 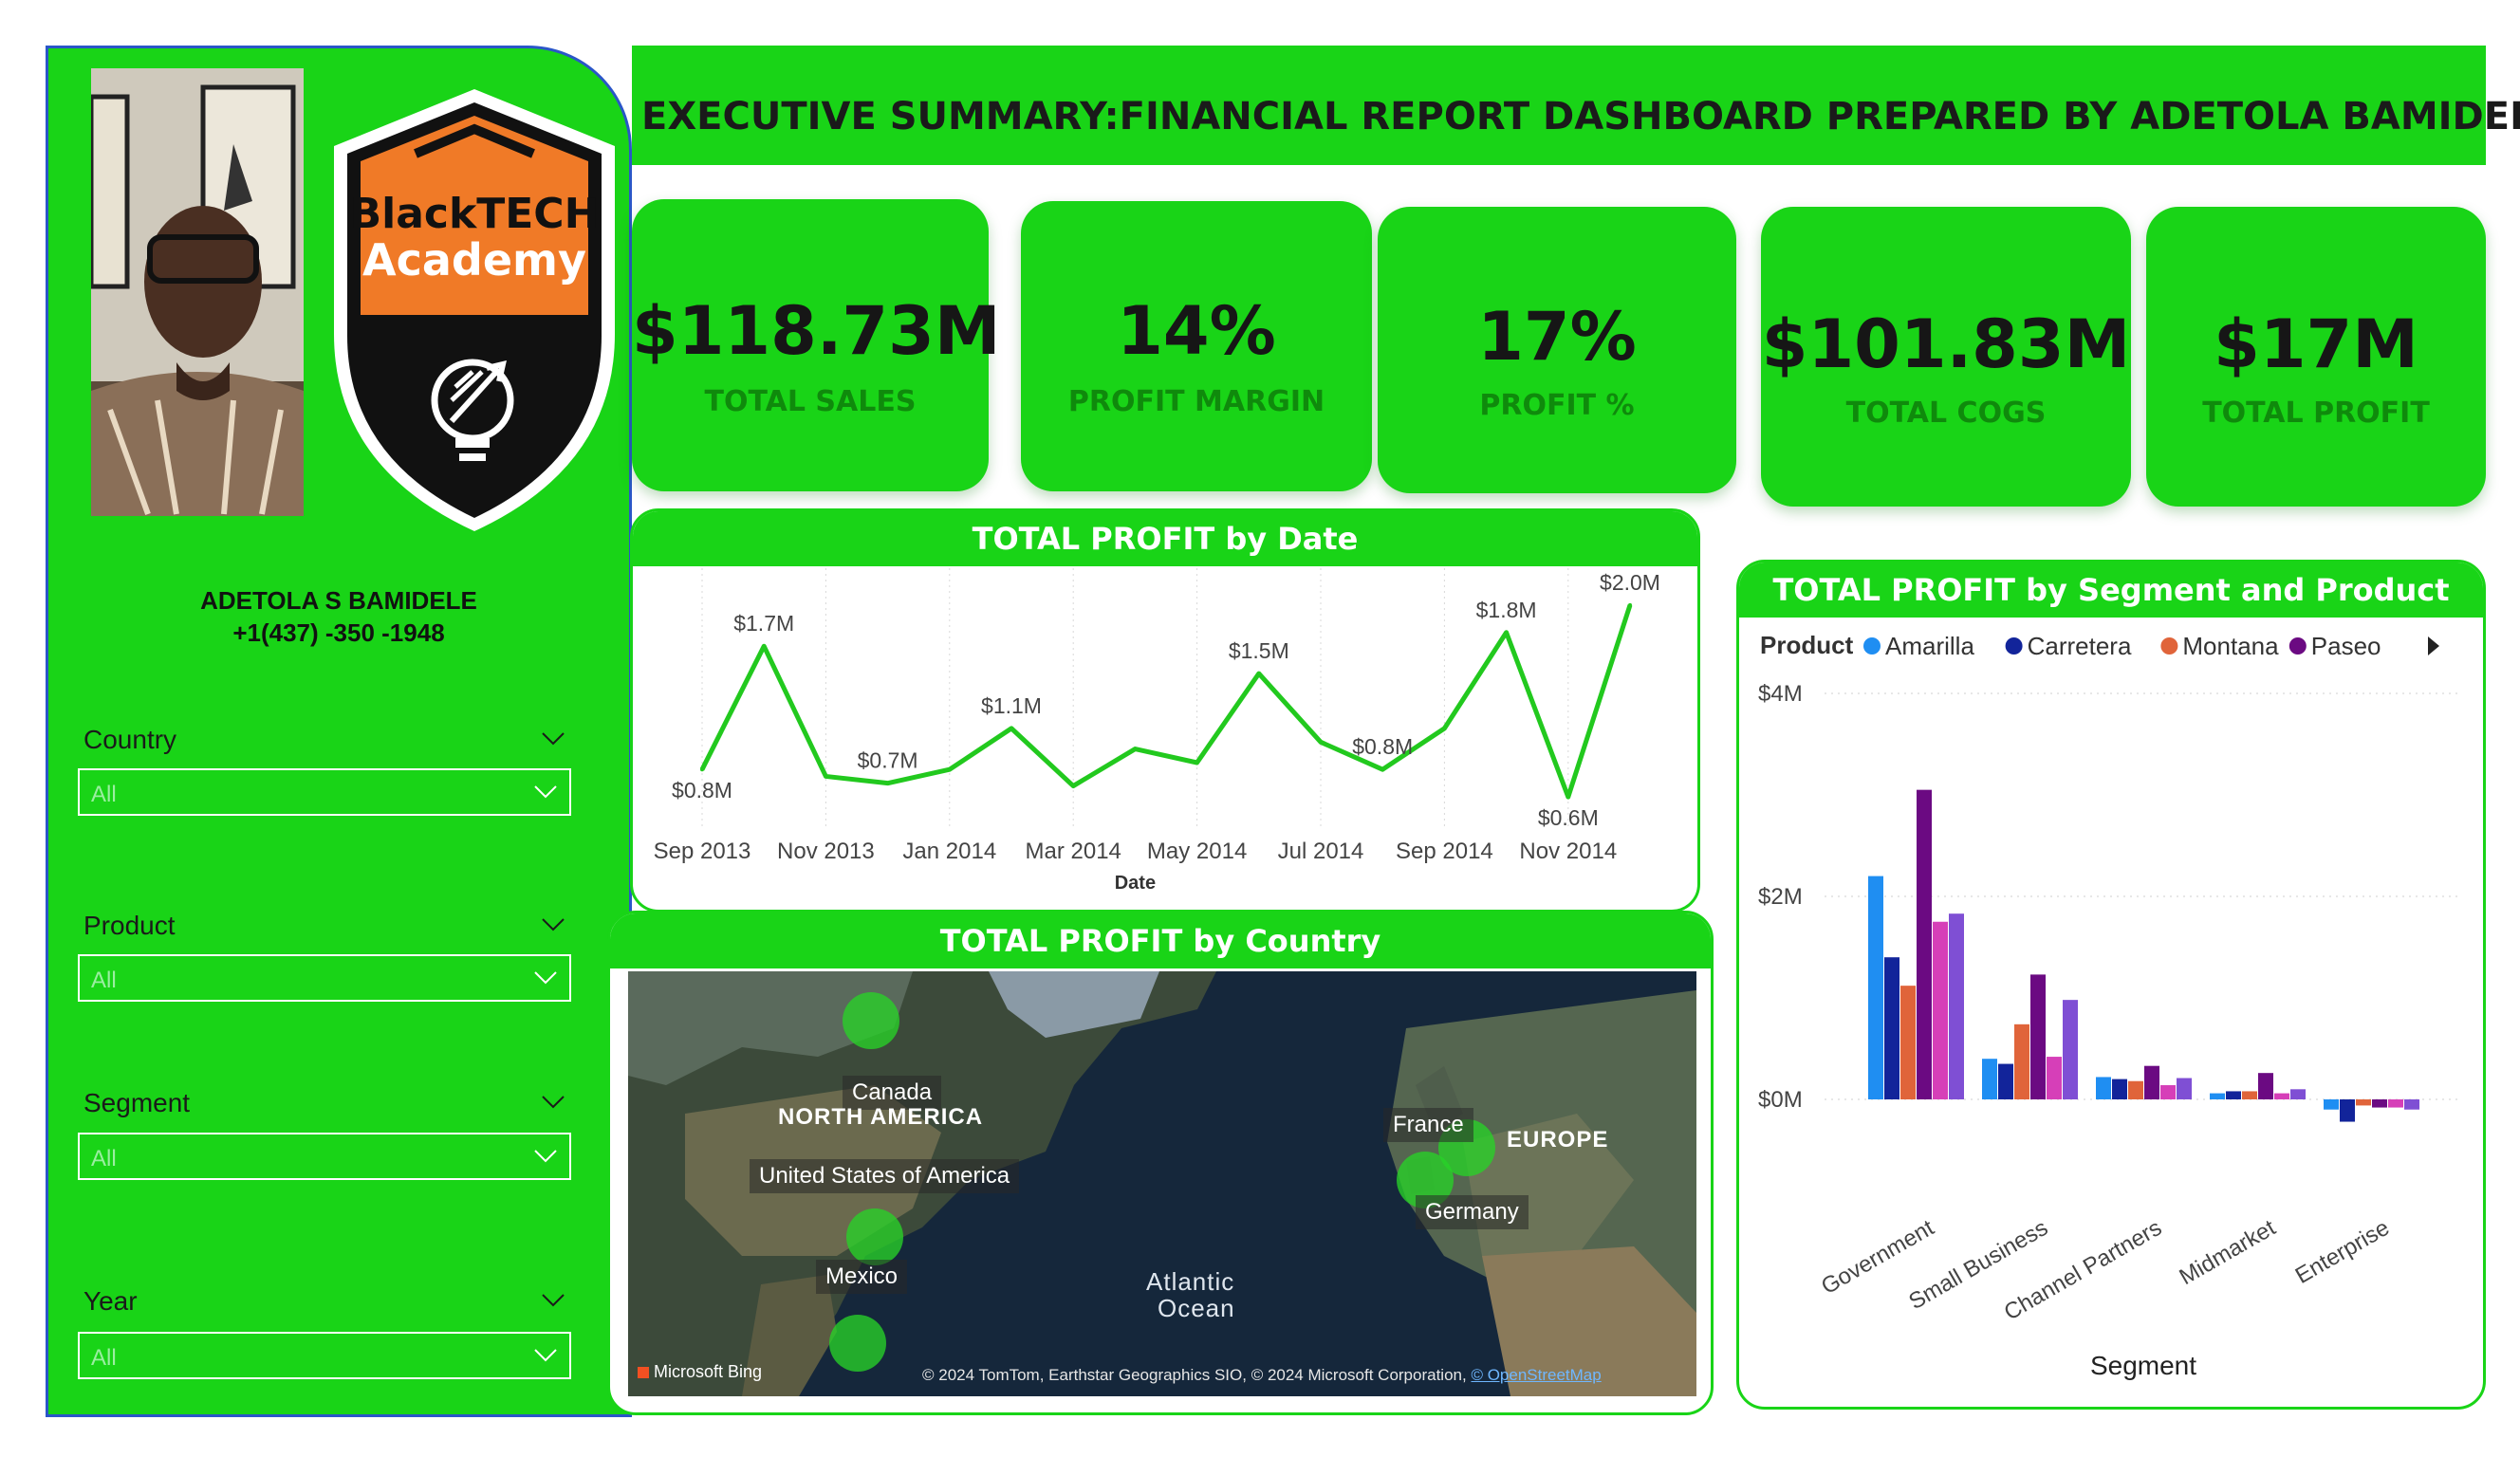 I want to click on country-dropdown-value: All, so click(x=104, y=795).